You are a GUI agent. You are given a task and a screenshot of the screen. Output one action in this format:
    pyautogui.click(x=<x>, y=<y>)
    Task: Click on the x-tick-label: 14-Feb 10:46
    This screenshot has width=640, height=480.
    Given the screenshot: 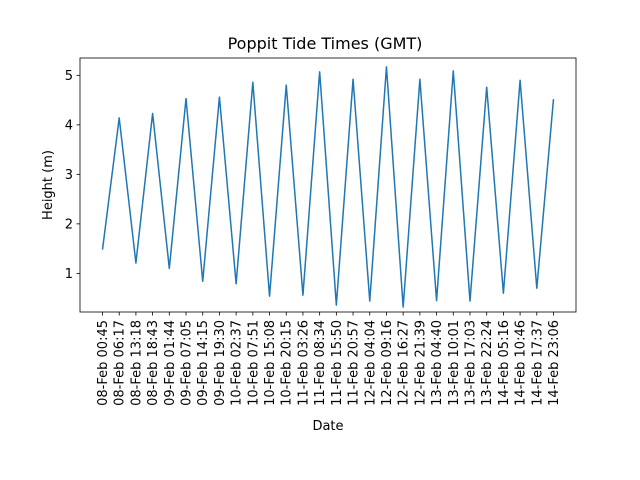 What is the action you would take?
    pyautogui.click(x=521, y=363)
    